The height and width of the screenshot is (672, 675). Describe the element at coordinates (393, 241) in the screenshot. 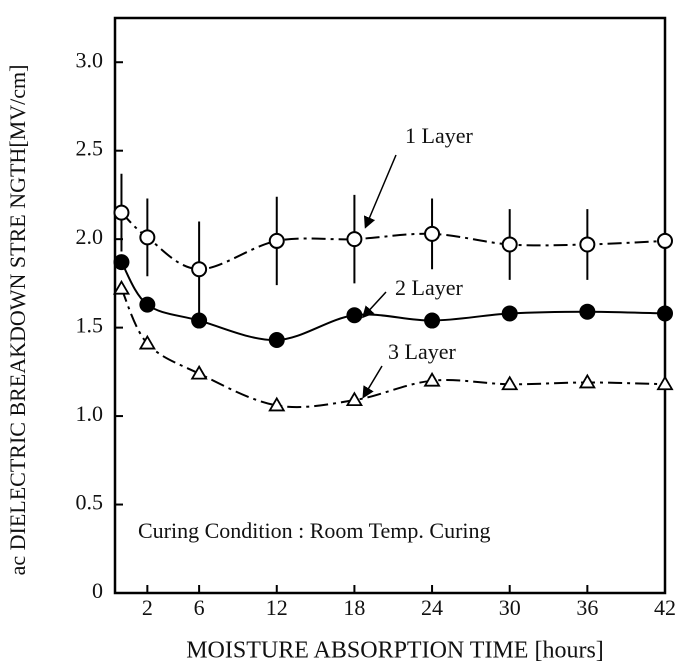

I see `series-line` at that location.